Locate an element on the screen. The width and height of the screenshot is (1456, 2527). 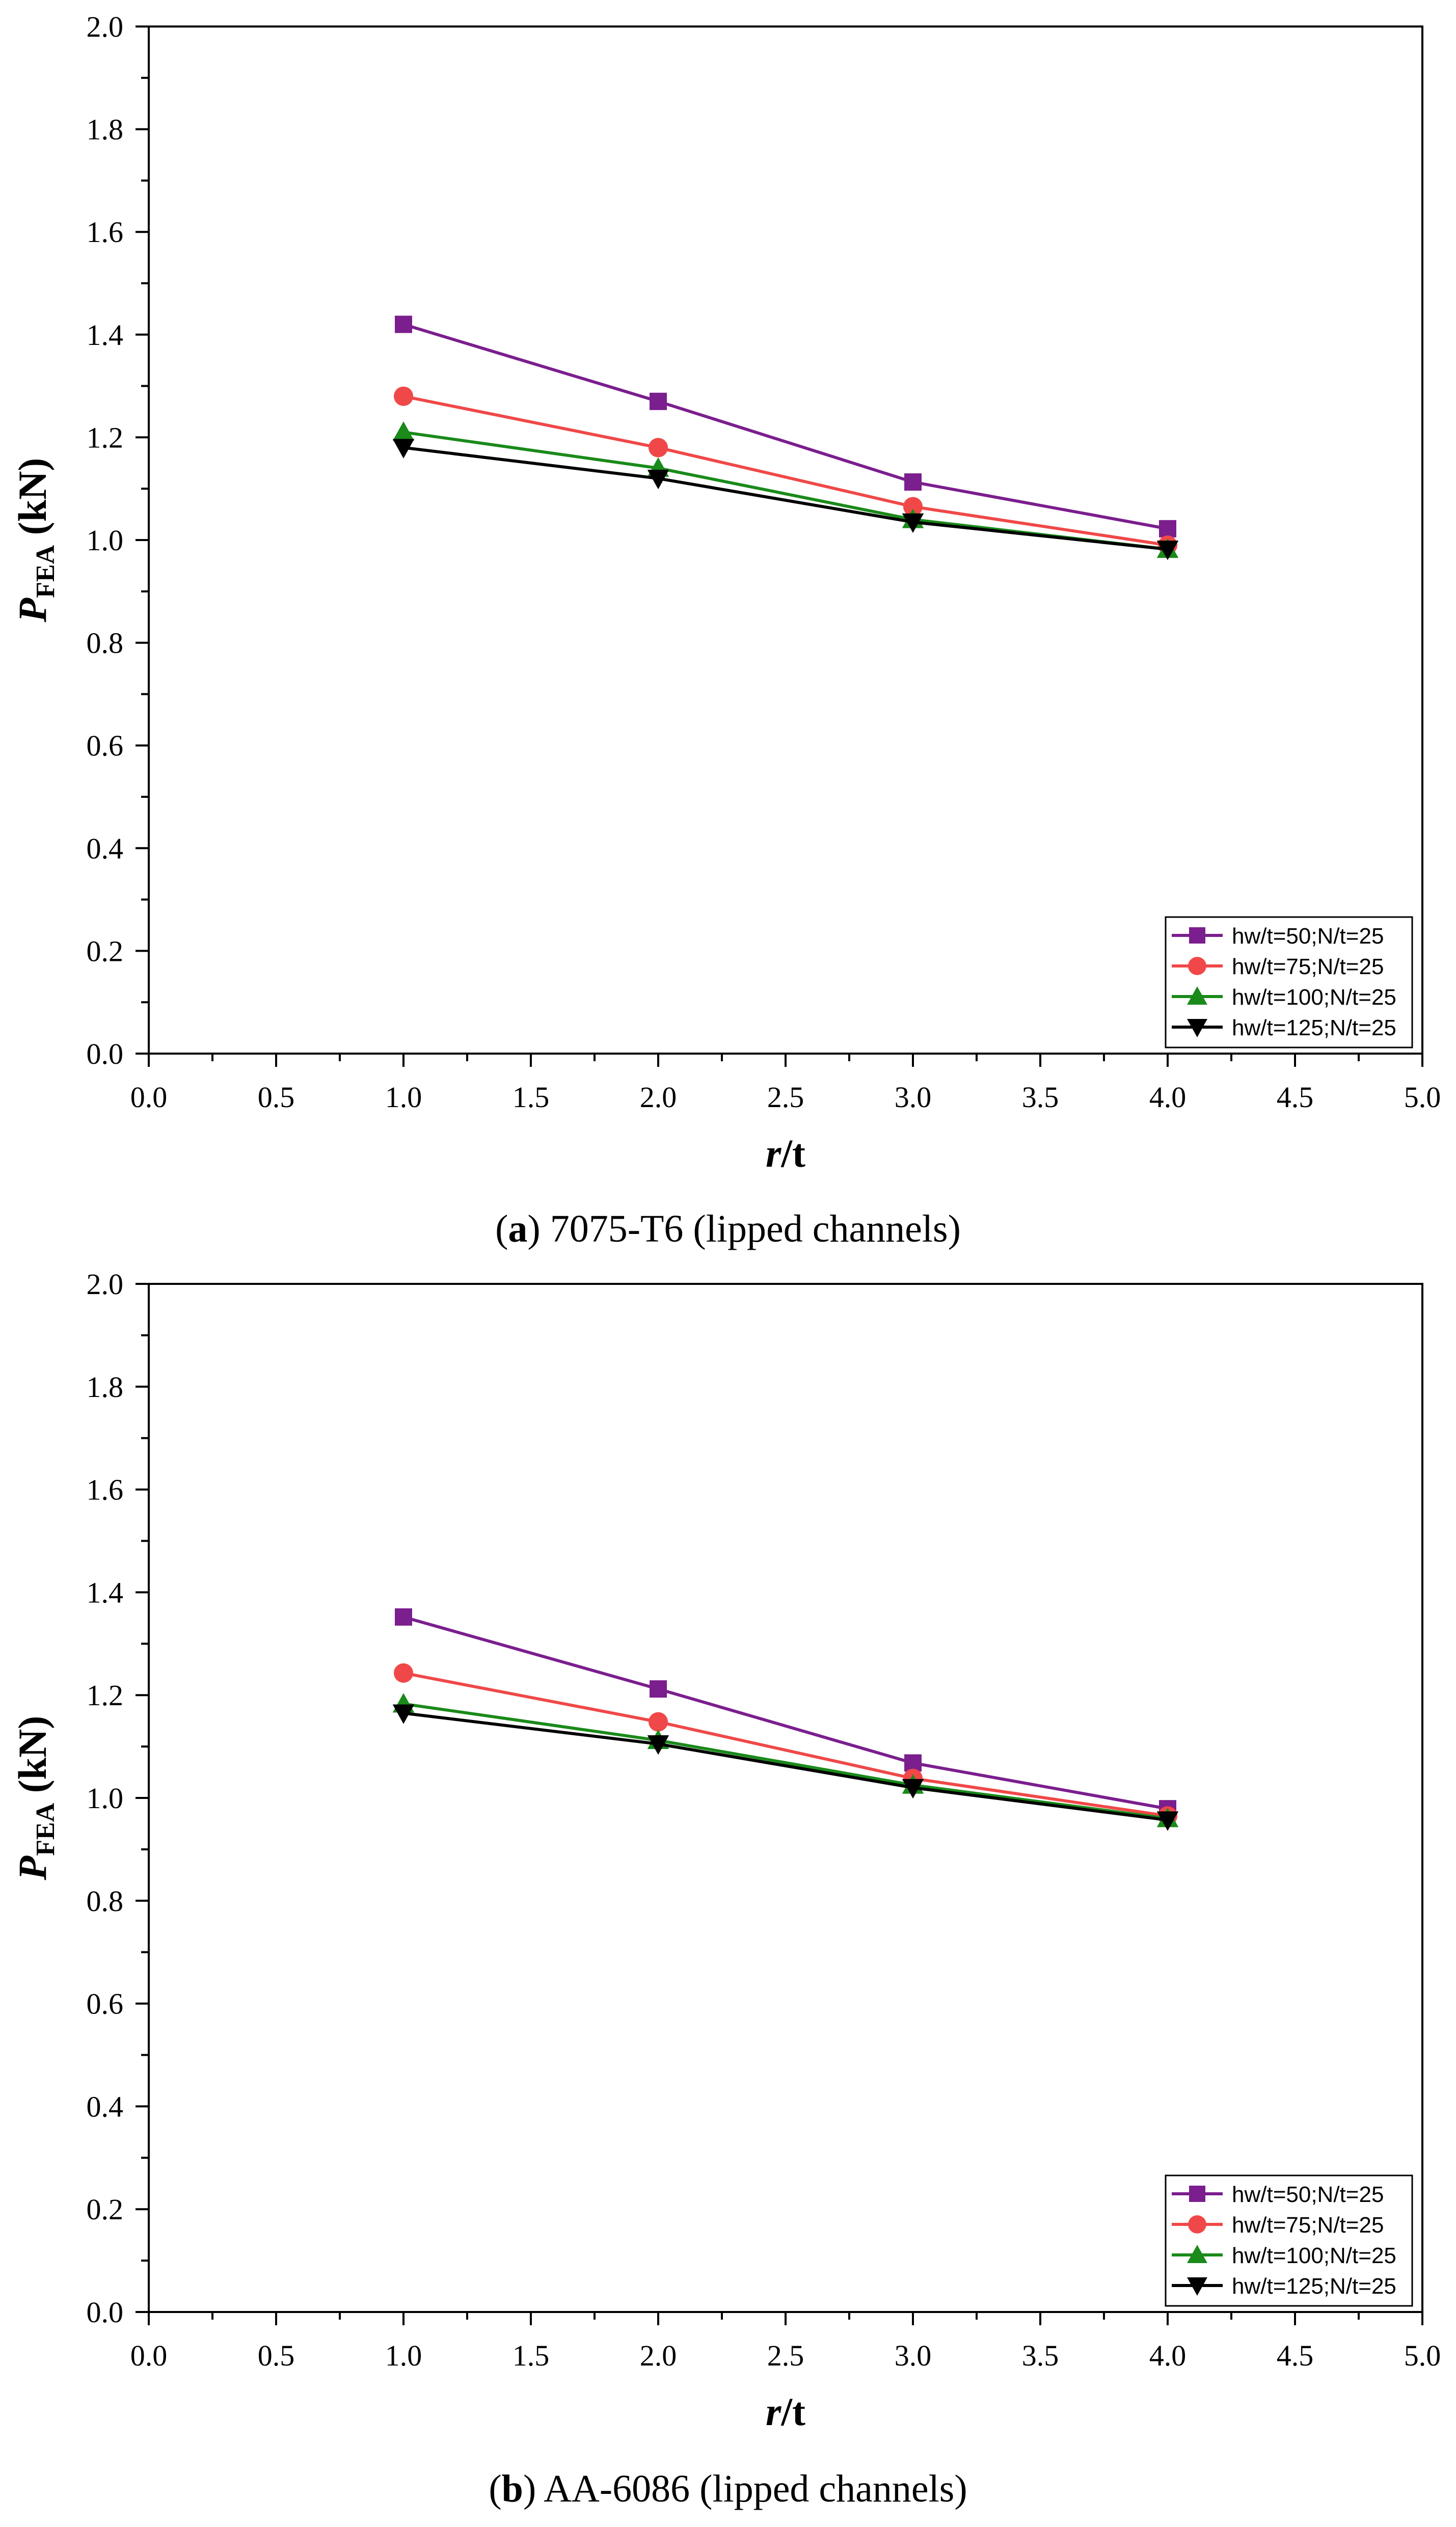
y-tick-label: 0.0 is located at coordinates (105, 1054).